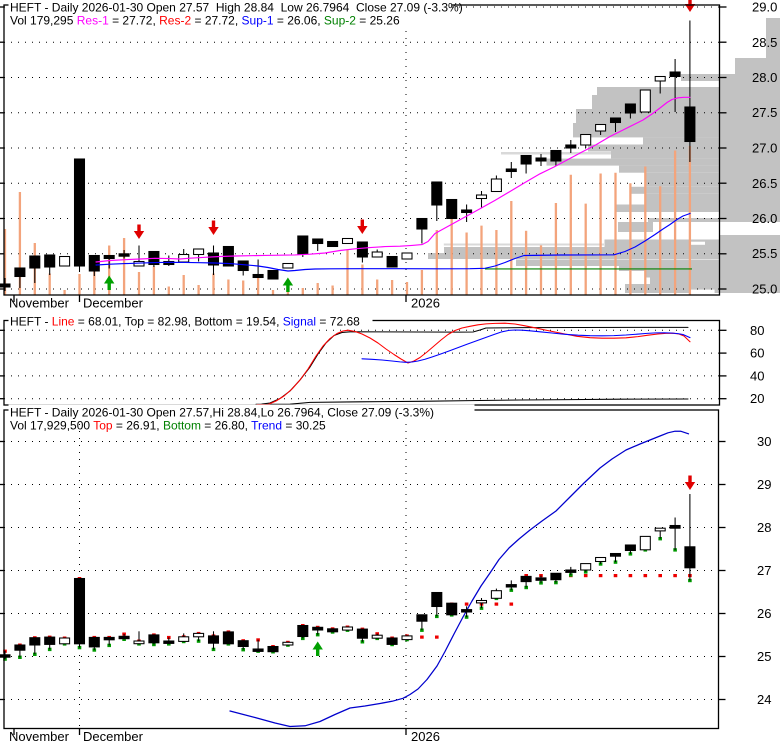 The width and height of the screenshot is (780, 750). What do you see at coordinates (757, 375) in the screenshot?
I see `svg-text: 40` at bounding box center [757, 375].